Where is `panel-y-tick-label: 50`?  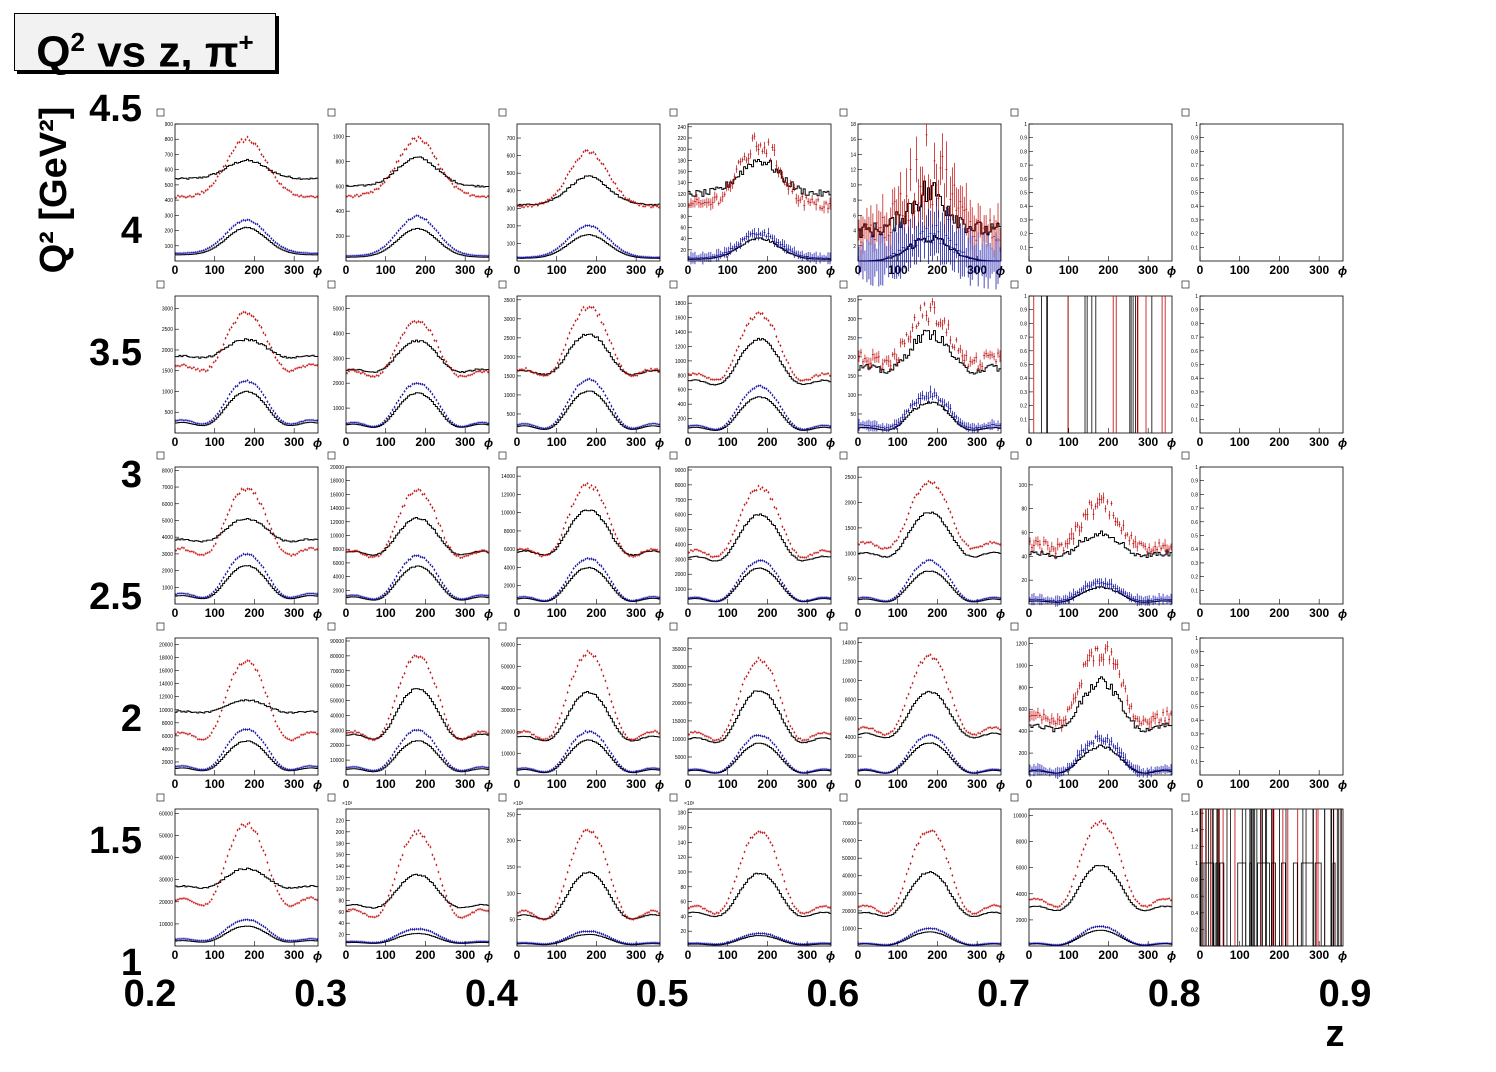 panel-y-tick-label: 50 is located at coordinates (853, 415).